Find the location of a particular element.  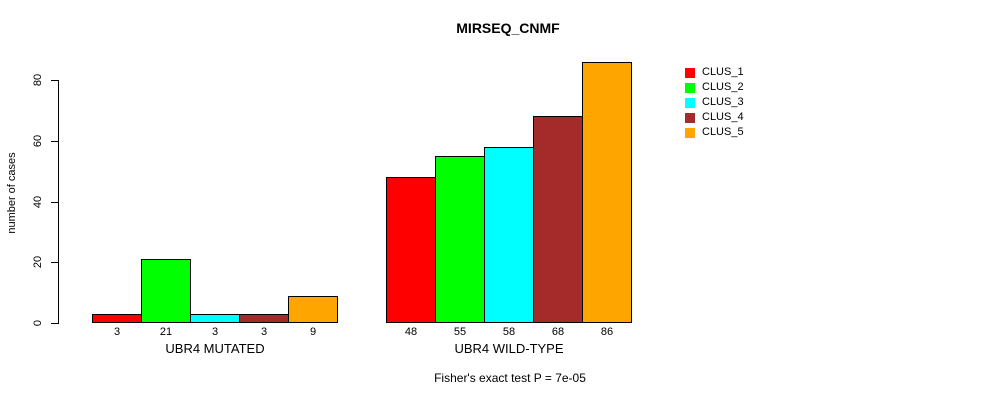

bar-value-label: 68 is located at coordinates (558, 332).